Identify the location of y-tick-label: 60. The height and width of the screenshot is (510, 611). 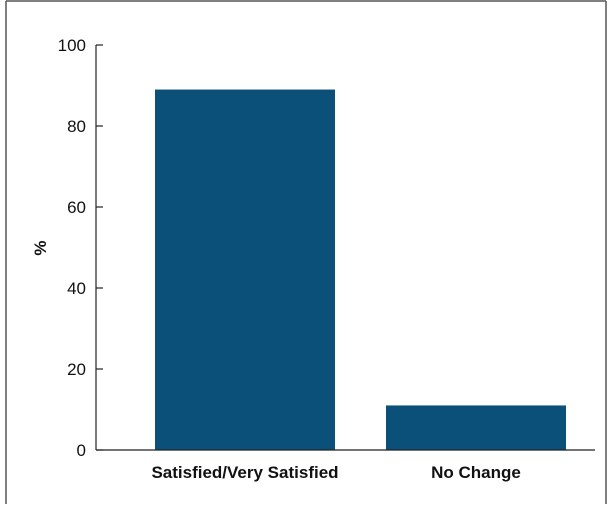
(76, 207).